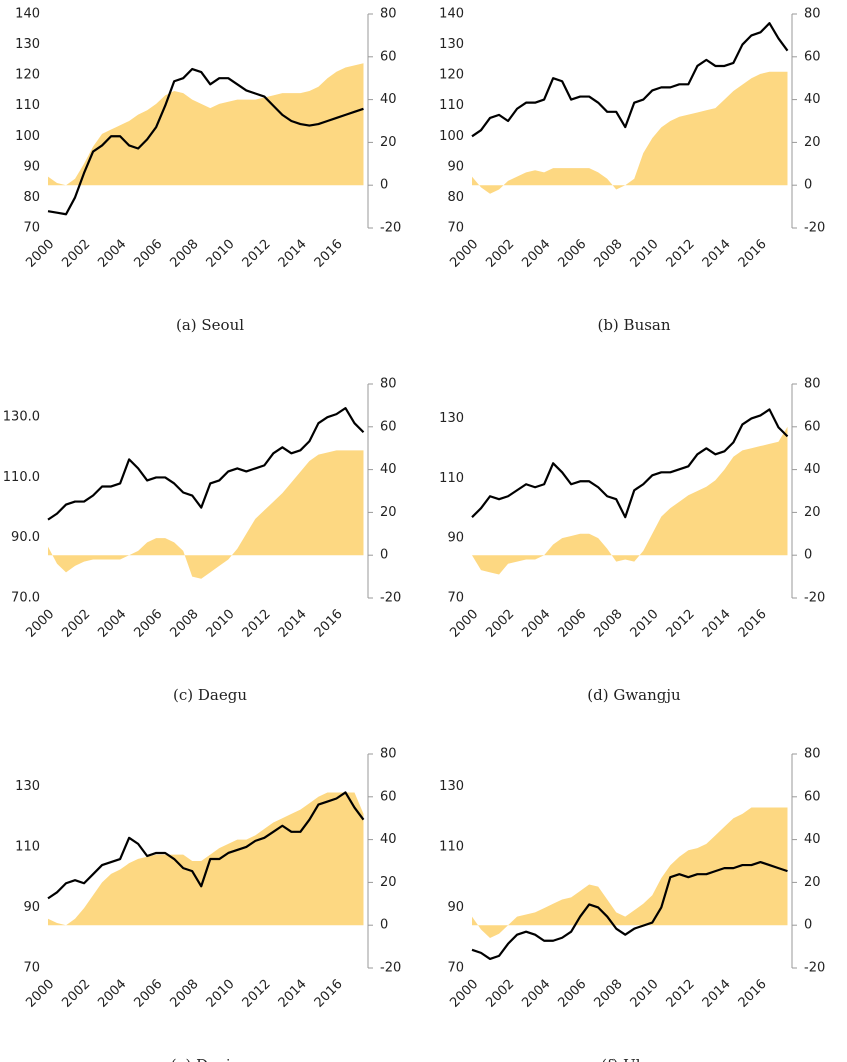  What do you see at coordinates (25, 537) in the screenshot?
I see `y-tick-label: 90.0` at bounding box center [25, 537].